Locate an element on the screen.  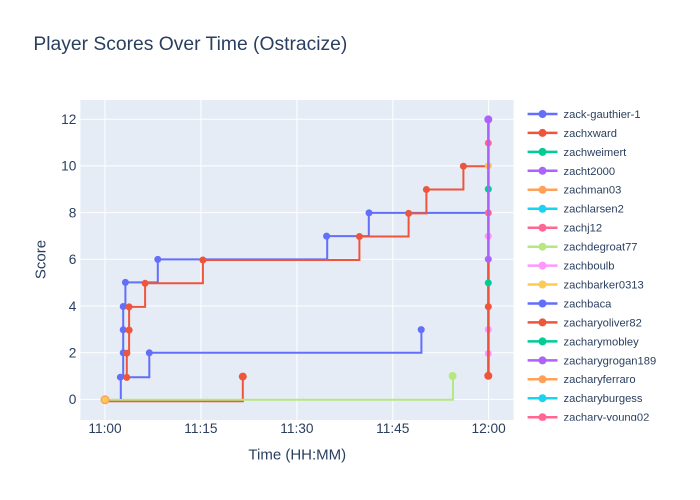
svg-text: 0 is located at coordinates (73, 399).